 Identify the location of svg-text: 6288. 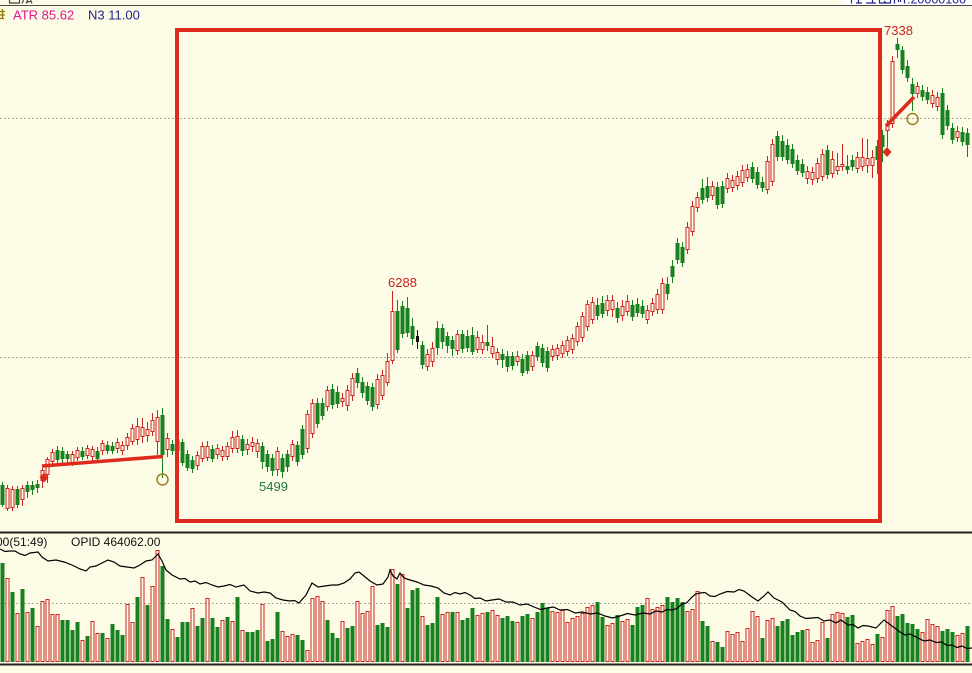
(402, 282).